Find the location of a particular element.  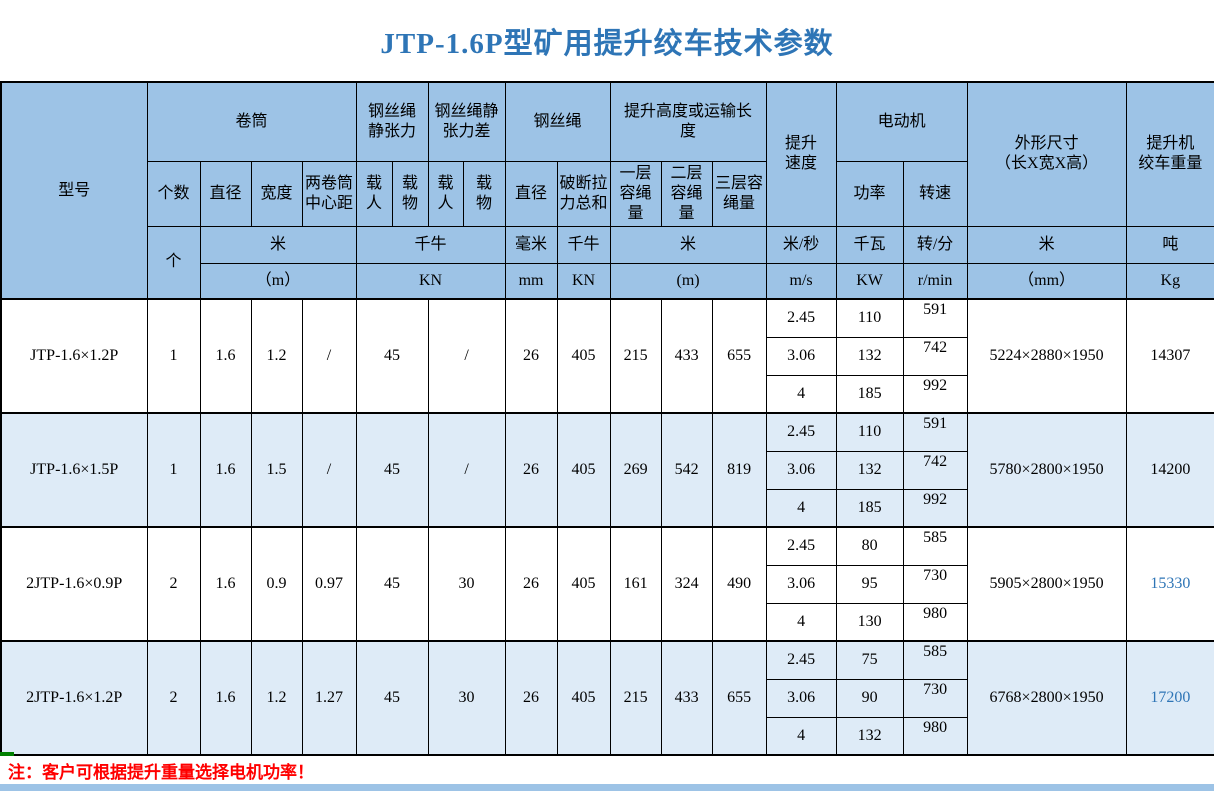

header-tension-diff-group: 钢丝绳静 张力差 is located at coordinates (466, 121).